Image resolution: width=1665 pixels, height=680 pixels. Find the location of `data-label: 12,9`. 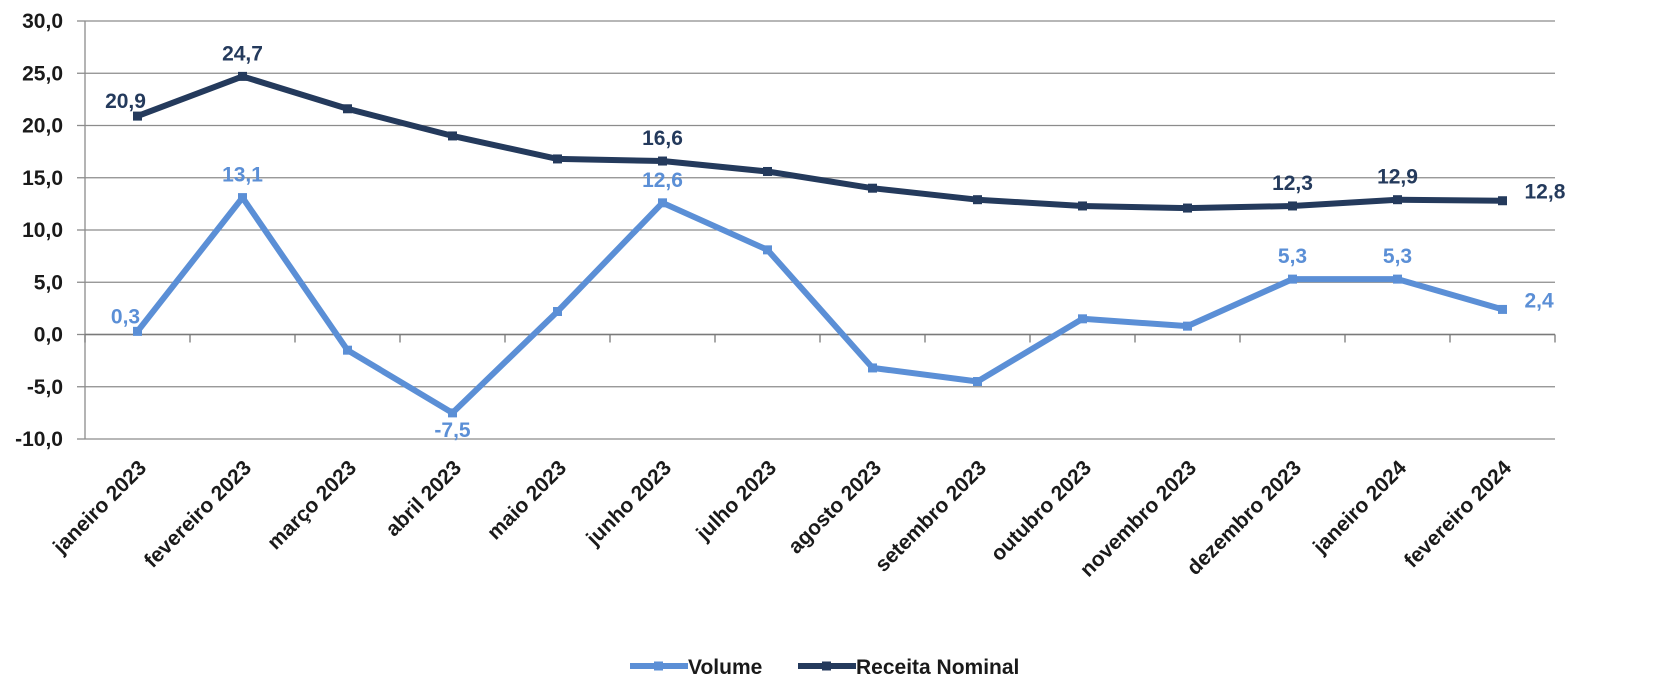

data-label: 12,9 is located at coordinates (1397, 177).